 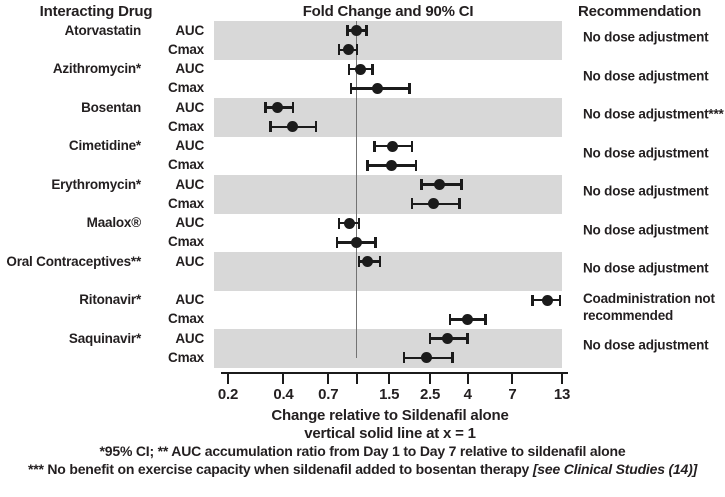 I want to click on drug-name-label: Azithromycin*, so click(x=96, y=69).